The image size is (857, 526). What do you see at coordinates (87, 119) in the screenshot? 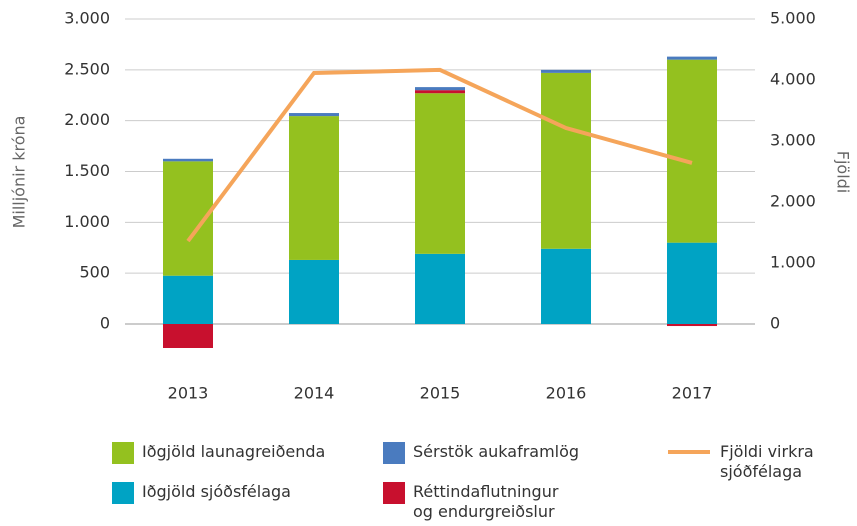
I see `y-tick-label: 2.000` at bounding box center [87, 119].